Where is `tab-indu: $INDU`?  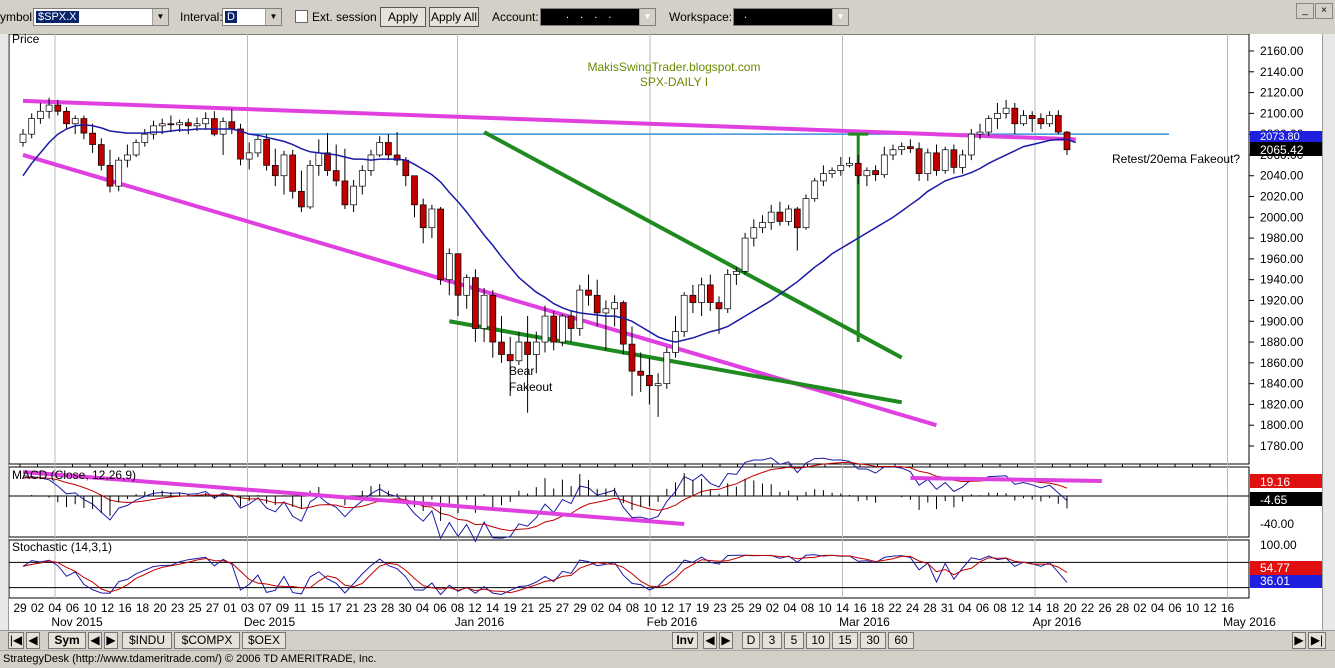 tab-indu: $INDU is located at coordinates (147, 640).